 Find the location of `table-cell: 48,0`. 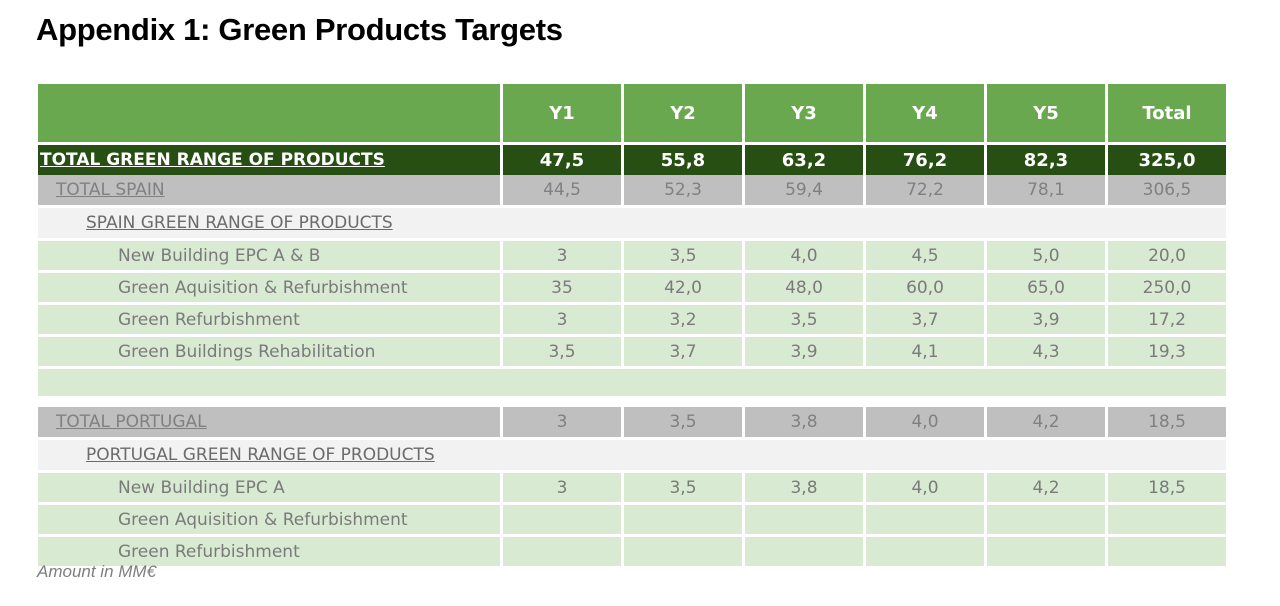

table-cell: 48,0 is located at coordinates (804, 289).